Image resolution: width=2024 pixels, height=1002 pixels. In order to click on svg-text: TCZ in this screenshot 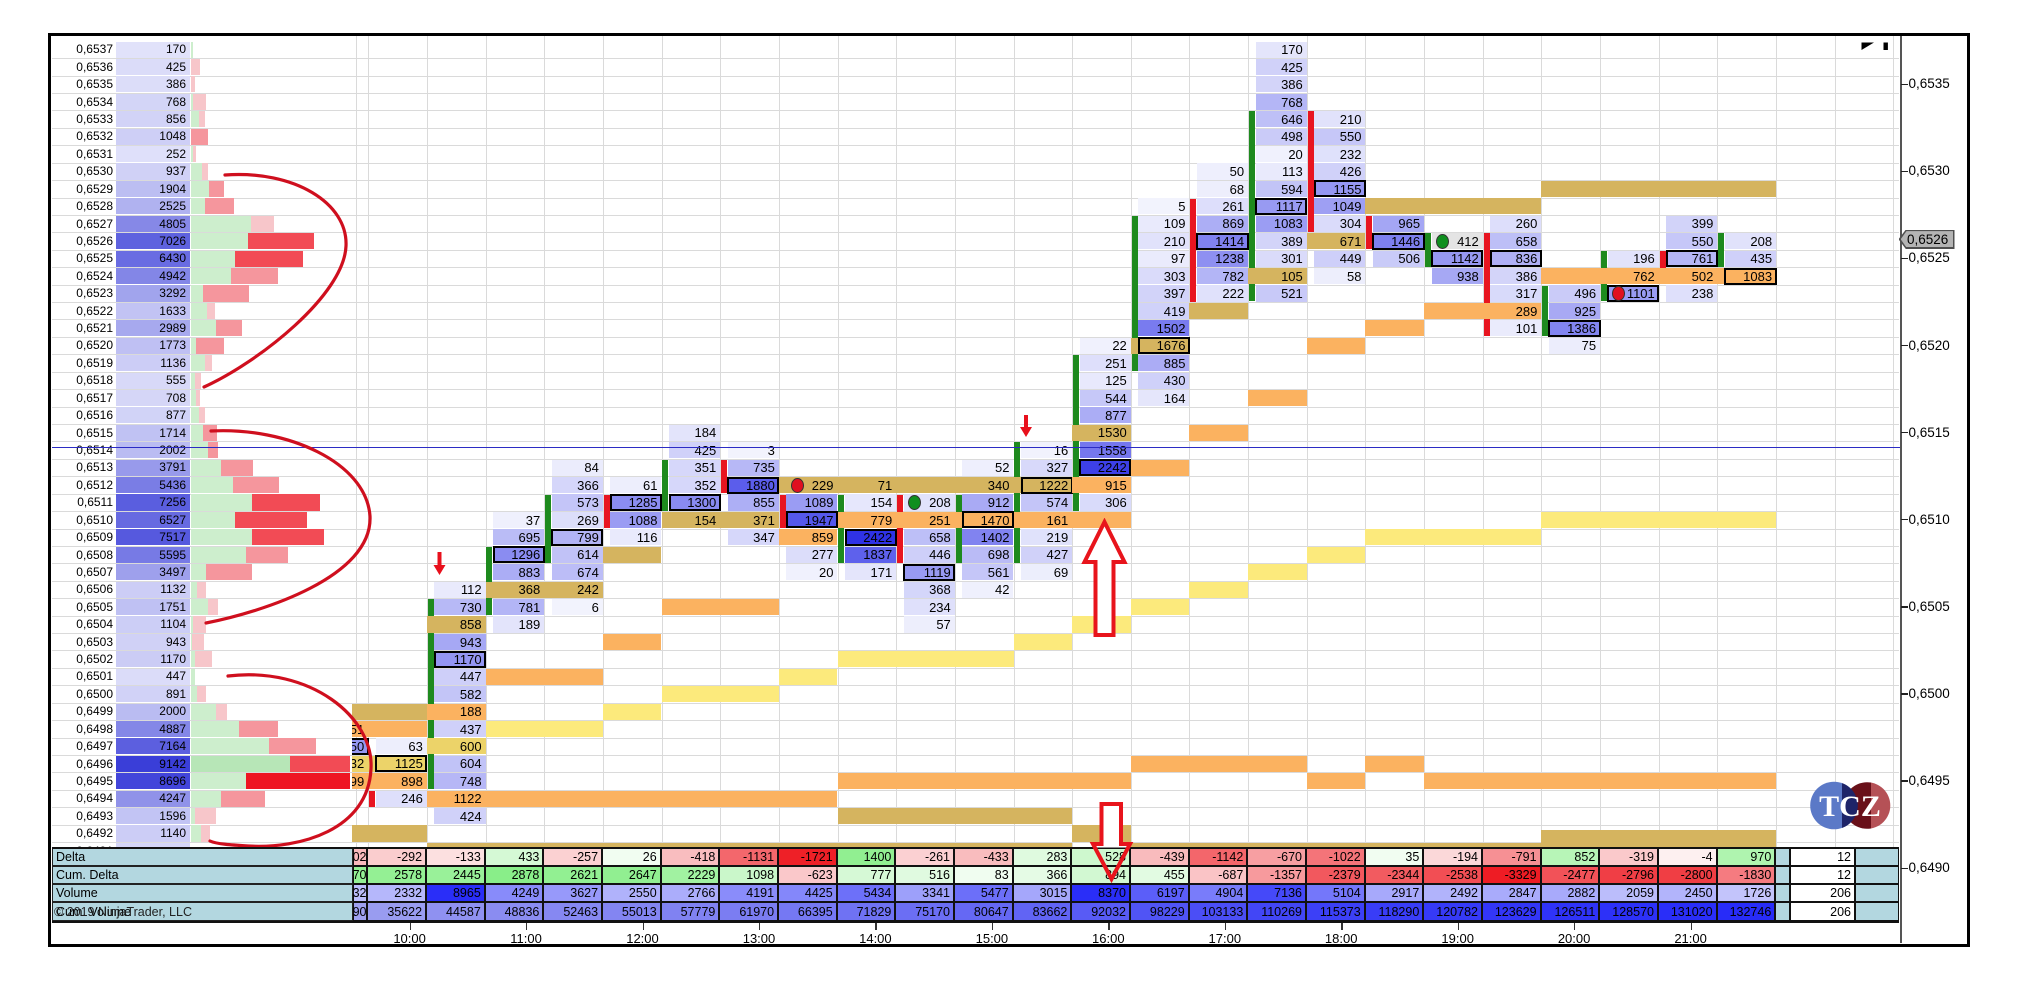, I will do `click(1850, 806)`.